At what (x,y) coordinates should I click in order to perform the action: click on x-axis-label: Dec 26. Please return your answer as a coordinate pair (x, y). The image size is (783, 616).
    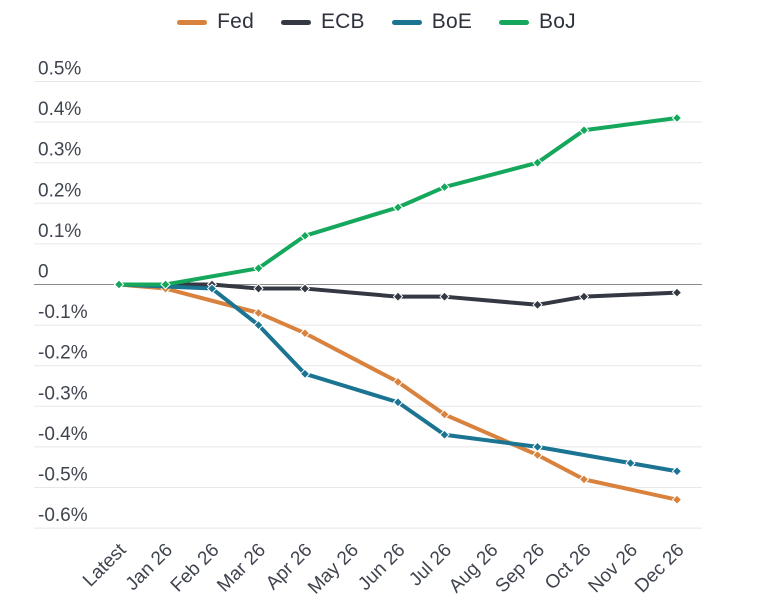
    Looking at the image, I should click on (659, 568).